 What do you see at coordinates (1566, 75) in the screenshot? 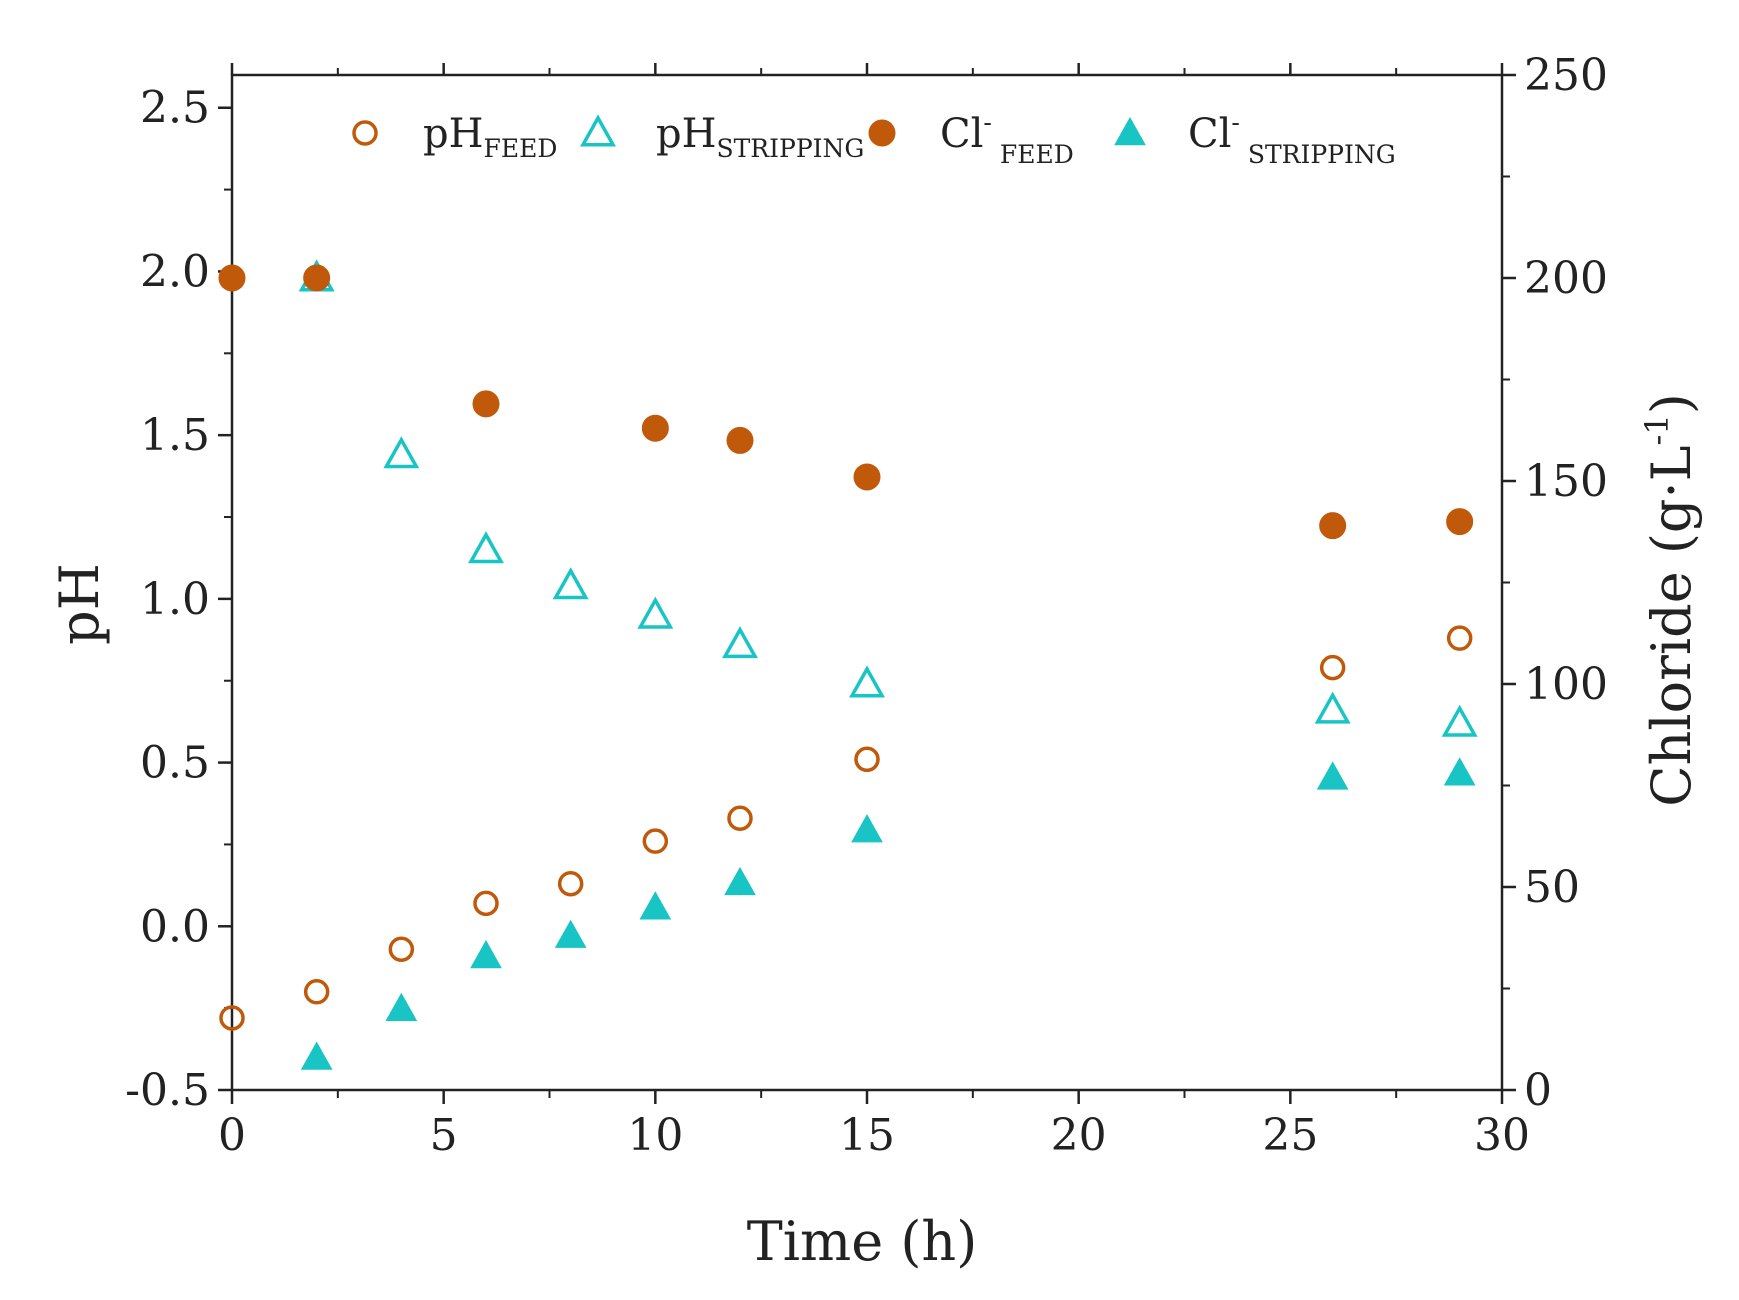
I see `y-right-tick-label: 250` at bounding box center [1566, 75].